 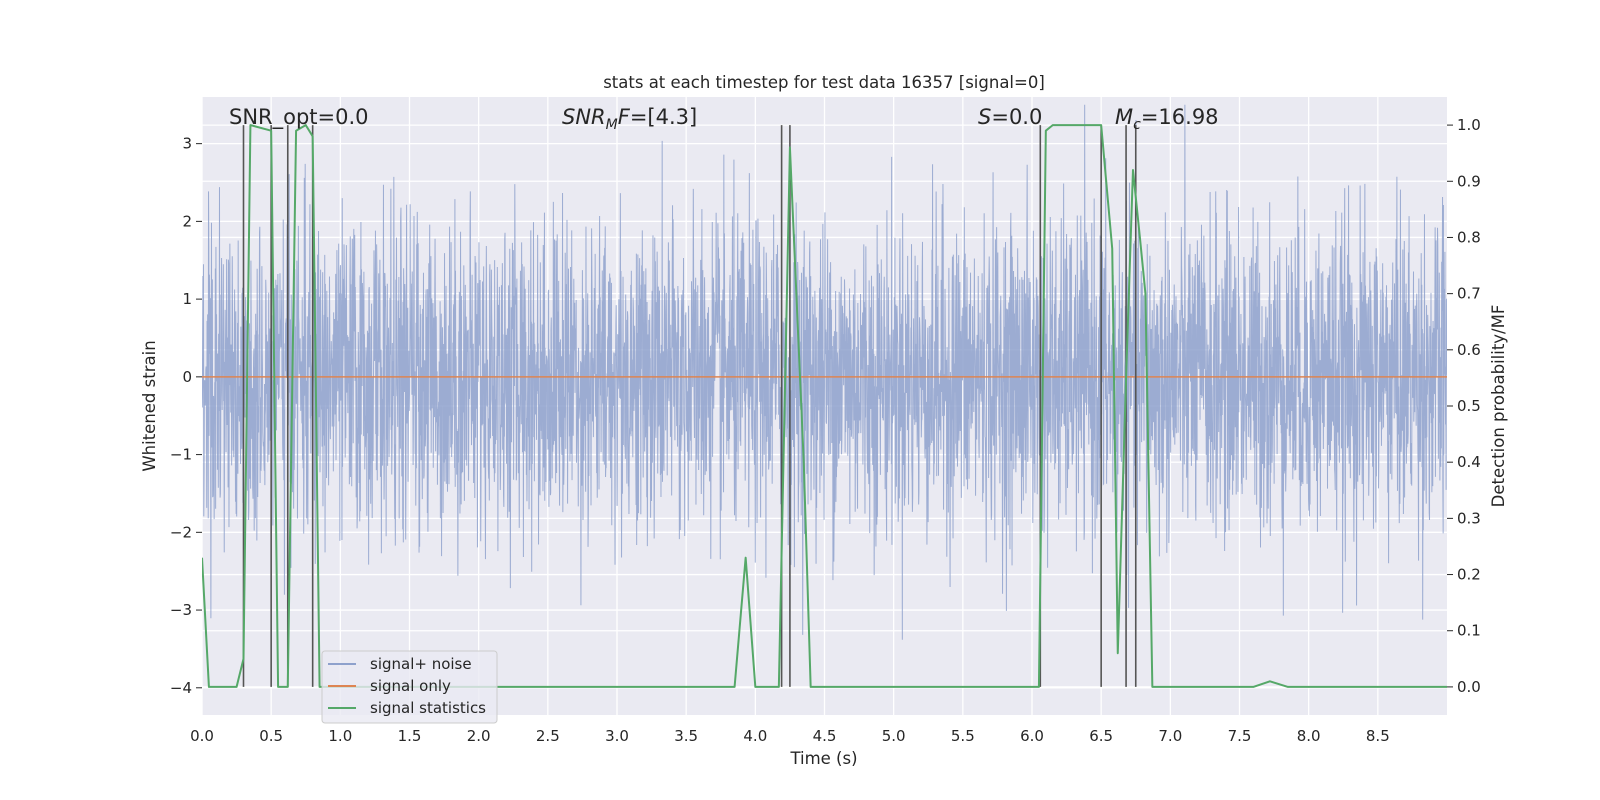 What do you see at coordinates (1469, 125) in the screenshot?
I see `y-tick-label-right: 1.0` at bounding box center [1469, 125].